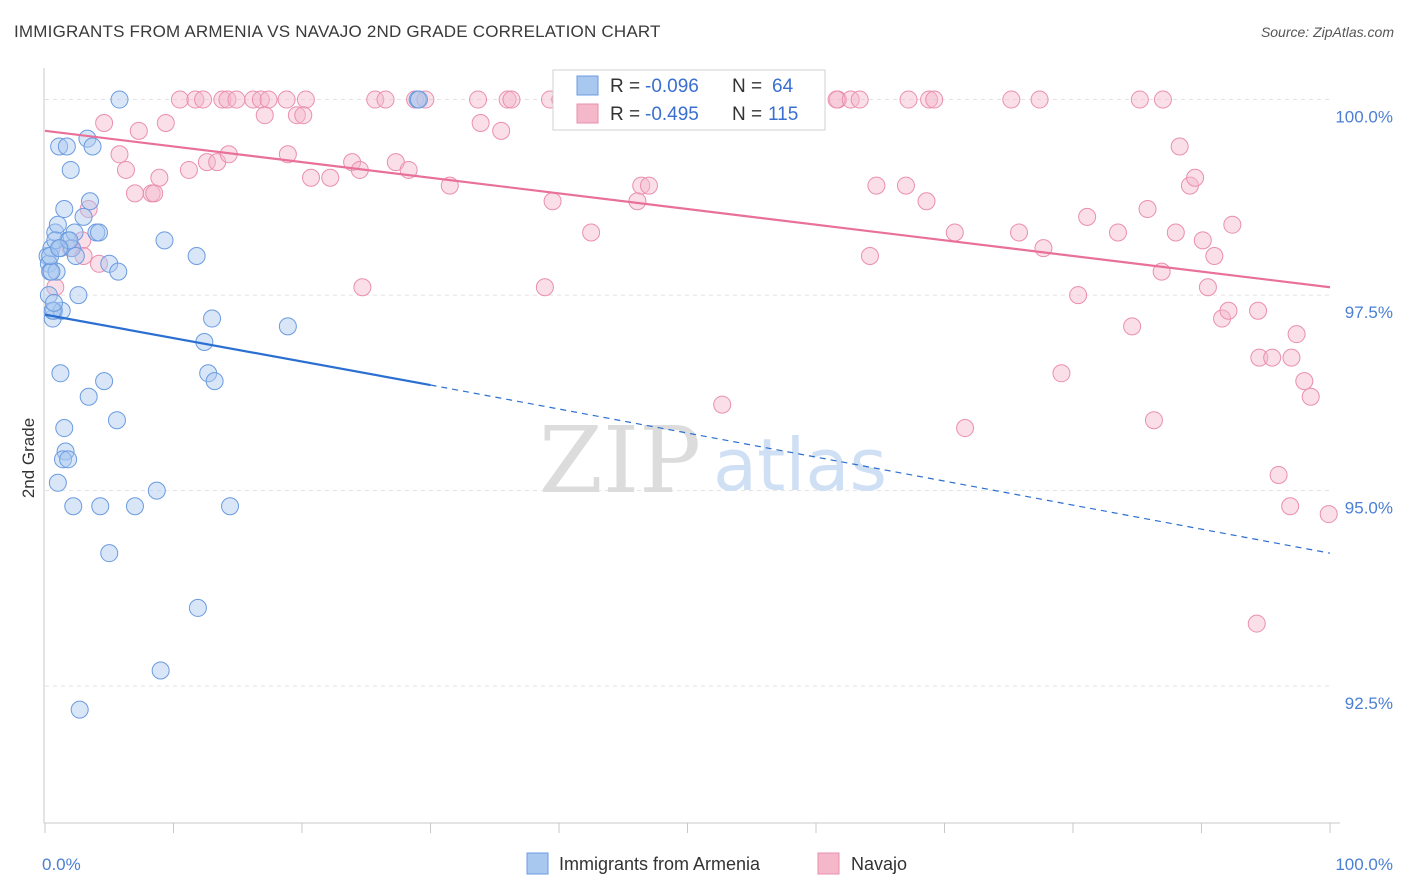 The image size is (1406, 892). Describe the element at coordinates (1364, 864) in the screenshot. I see `x-tick-label-1: 100.0%` at that location.